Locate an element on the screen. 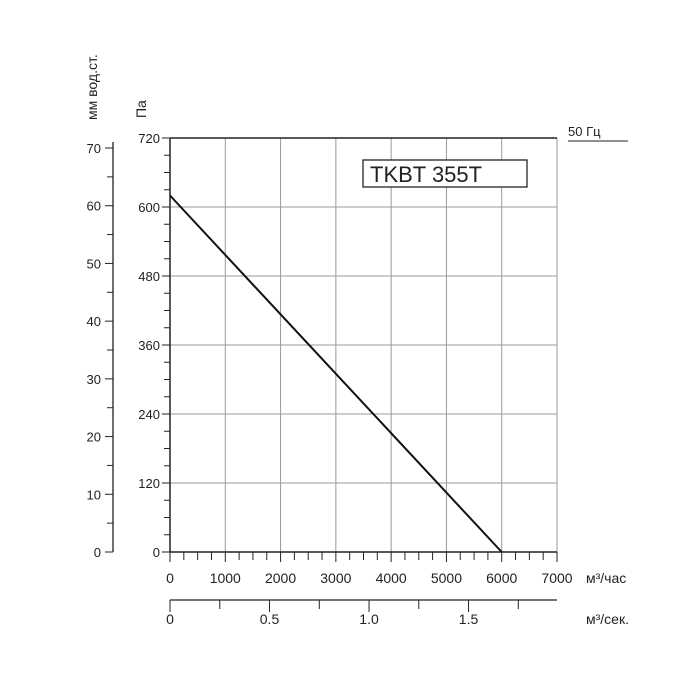 Image resolution: width=700 pixels, height=700 pixels. y-tick-label: 600 is located at coordinates (149, 207).